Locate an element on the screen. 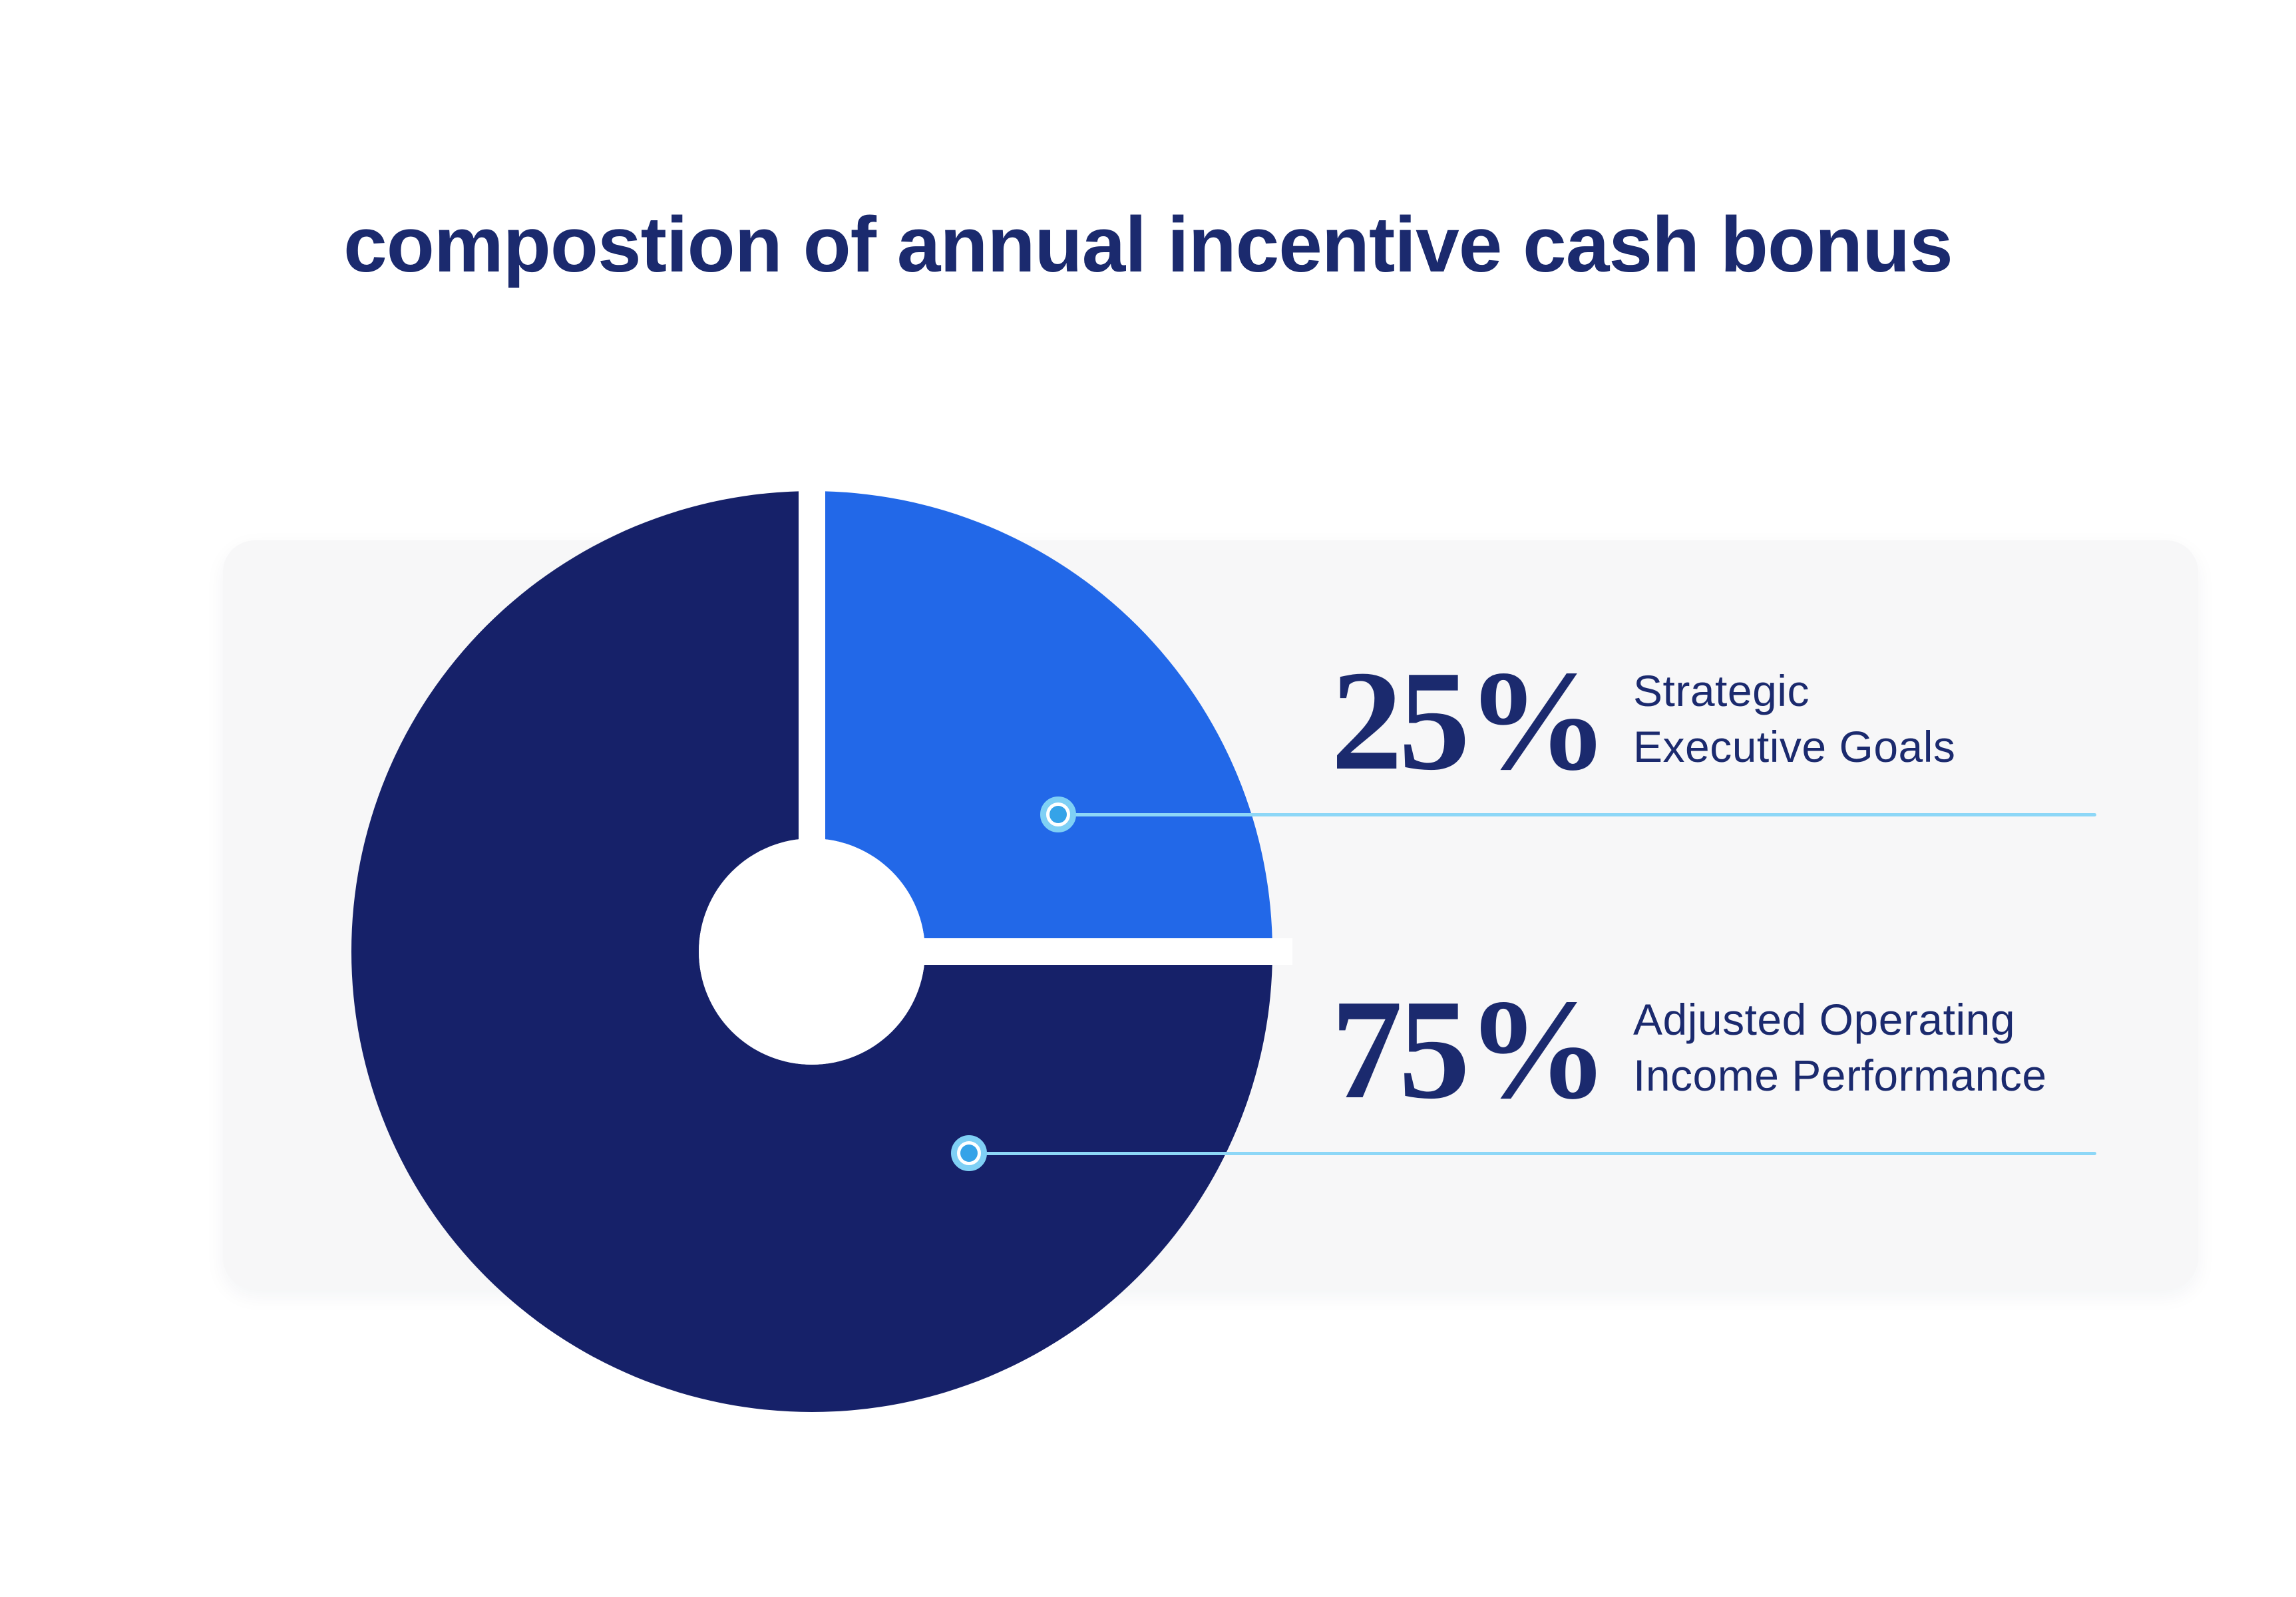 Image resolution: width=2296 pixels, height=1597 pixels. callout-label-line: Adjusted Operating is located at coordinates (1824, 1019).